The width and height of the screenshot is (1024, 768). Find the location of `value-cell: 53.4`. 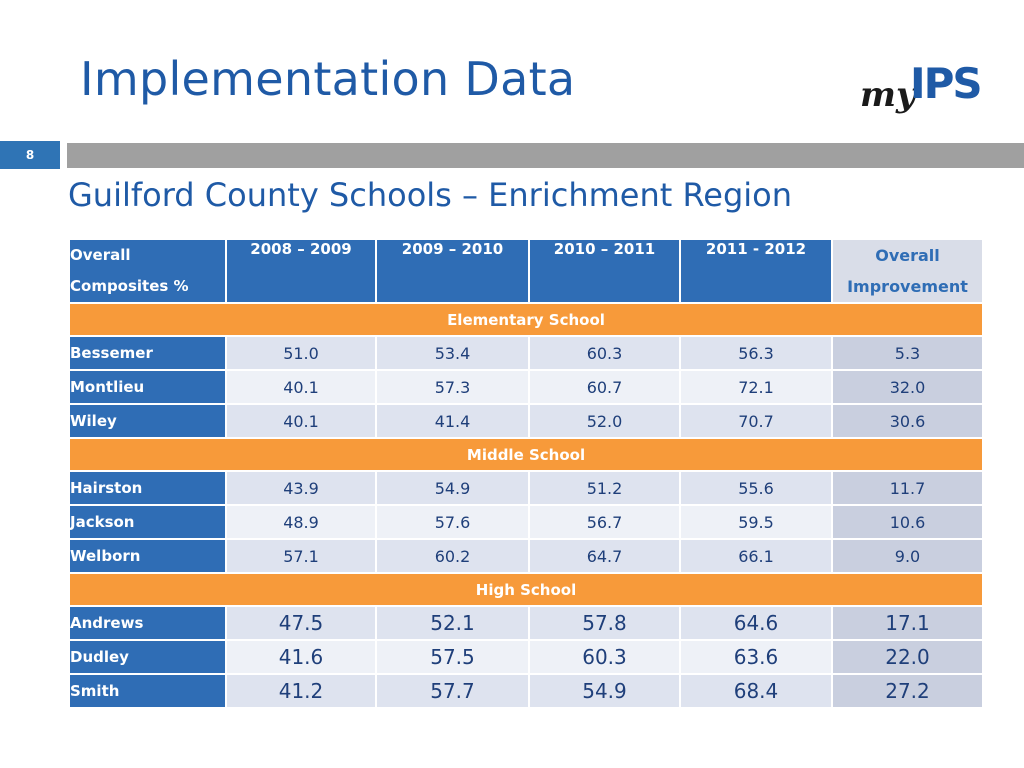

value-cell: 53.4 is located at coordinates (452, 353).